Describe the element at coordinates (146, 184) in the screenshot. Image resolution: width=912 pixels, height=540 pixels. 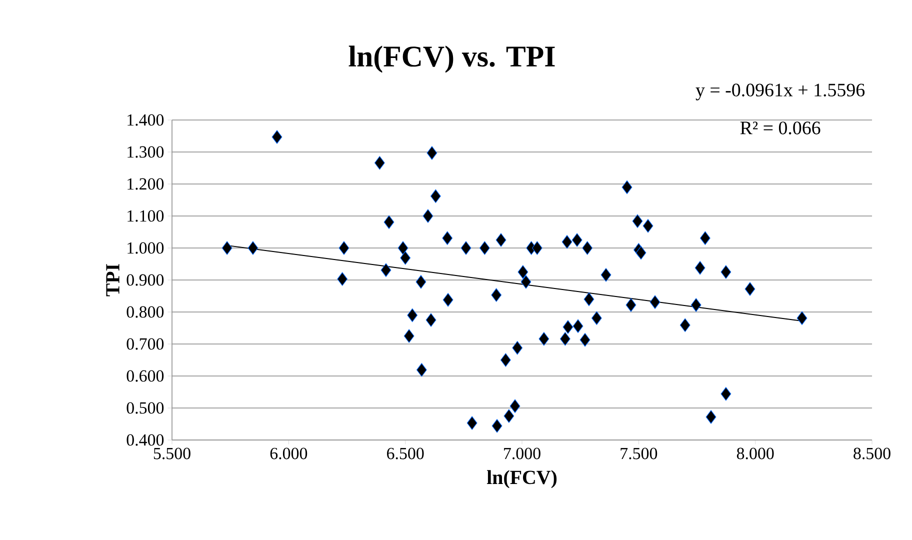
I see `y-tick-label: 1.200` at that location.